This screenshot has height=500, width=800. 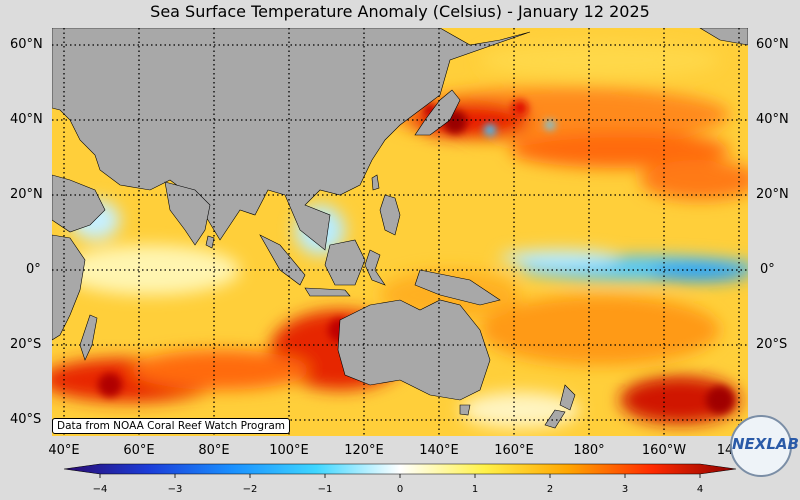 I want to click on lon-tick-120e: 120°E, so click(x=364, y=450).